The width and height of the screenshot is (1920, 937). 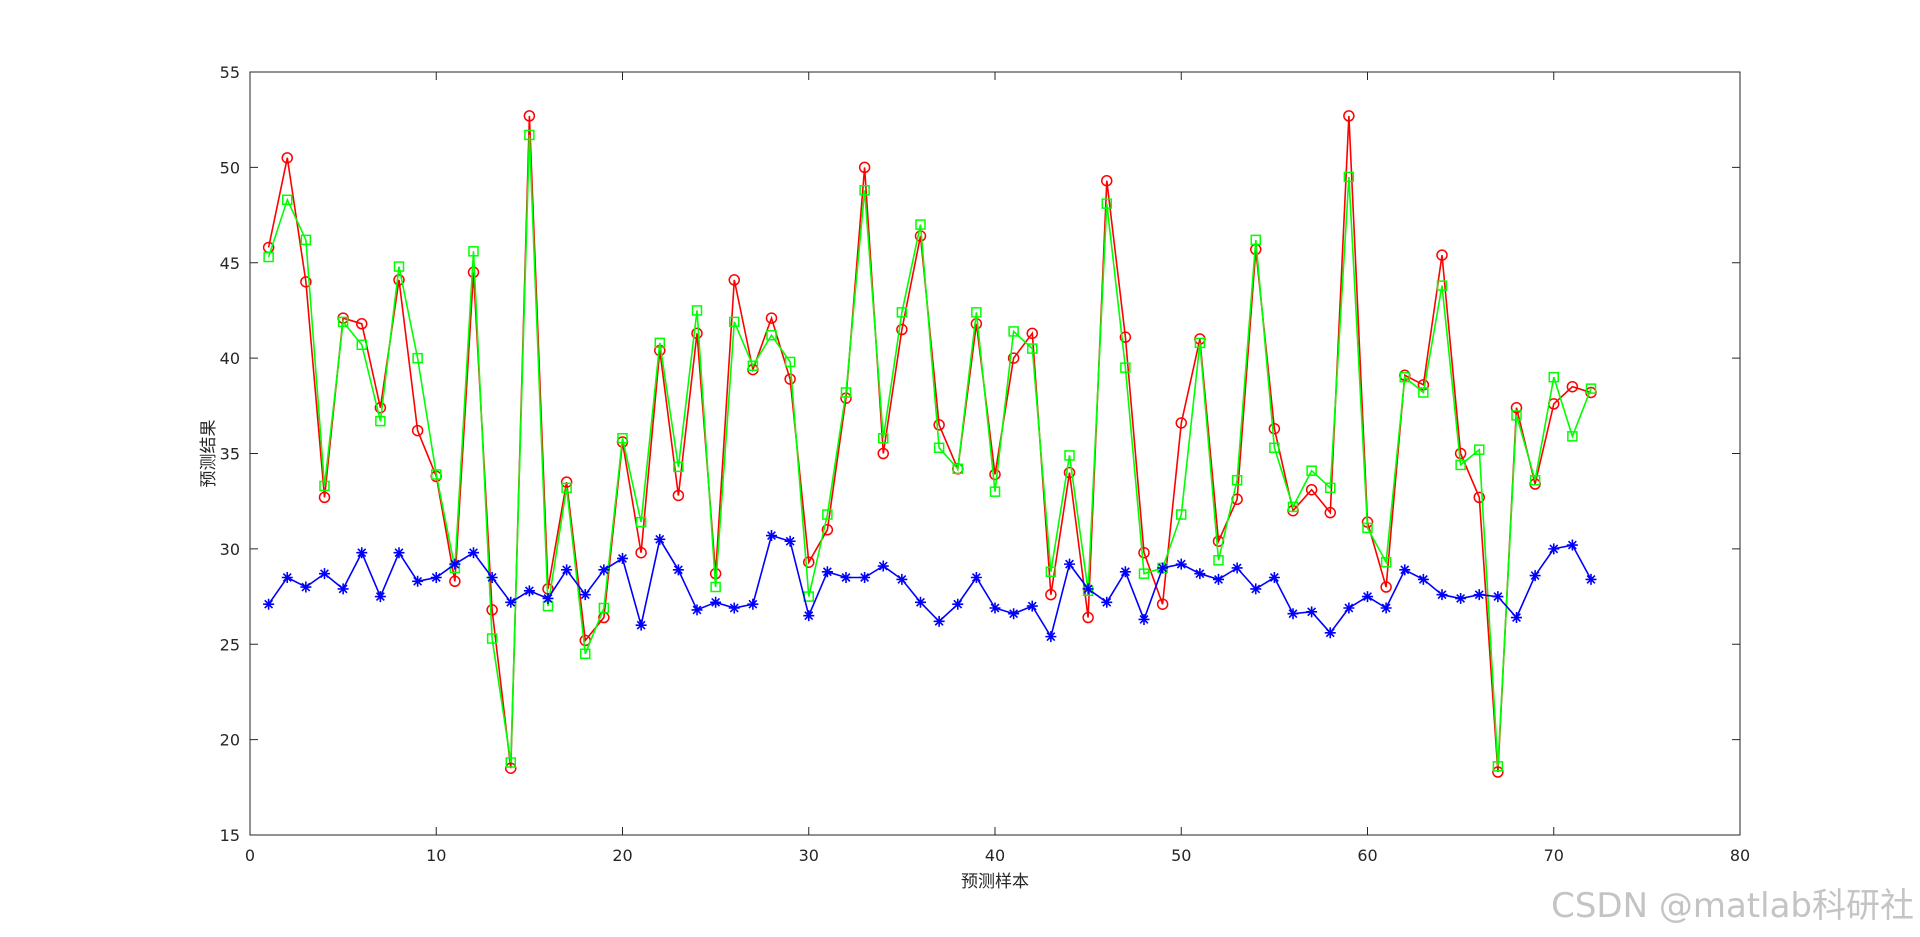 What do you see at coordinates (1181, 855) in the screenshot?
I see `x-tick-label: 50` at bounding box center [1181, 855].